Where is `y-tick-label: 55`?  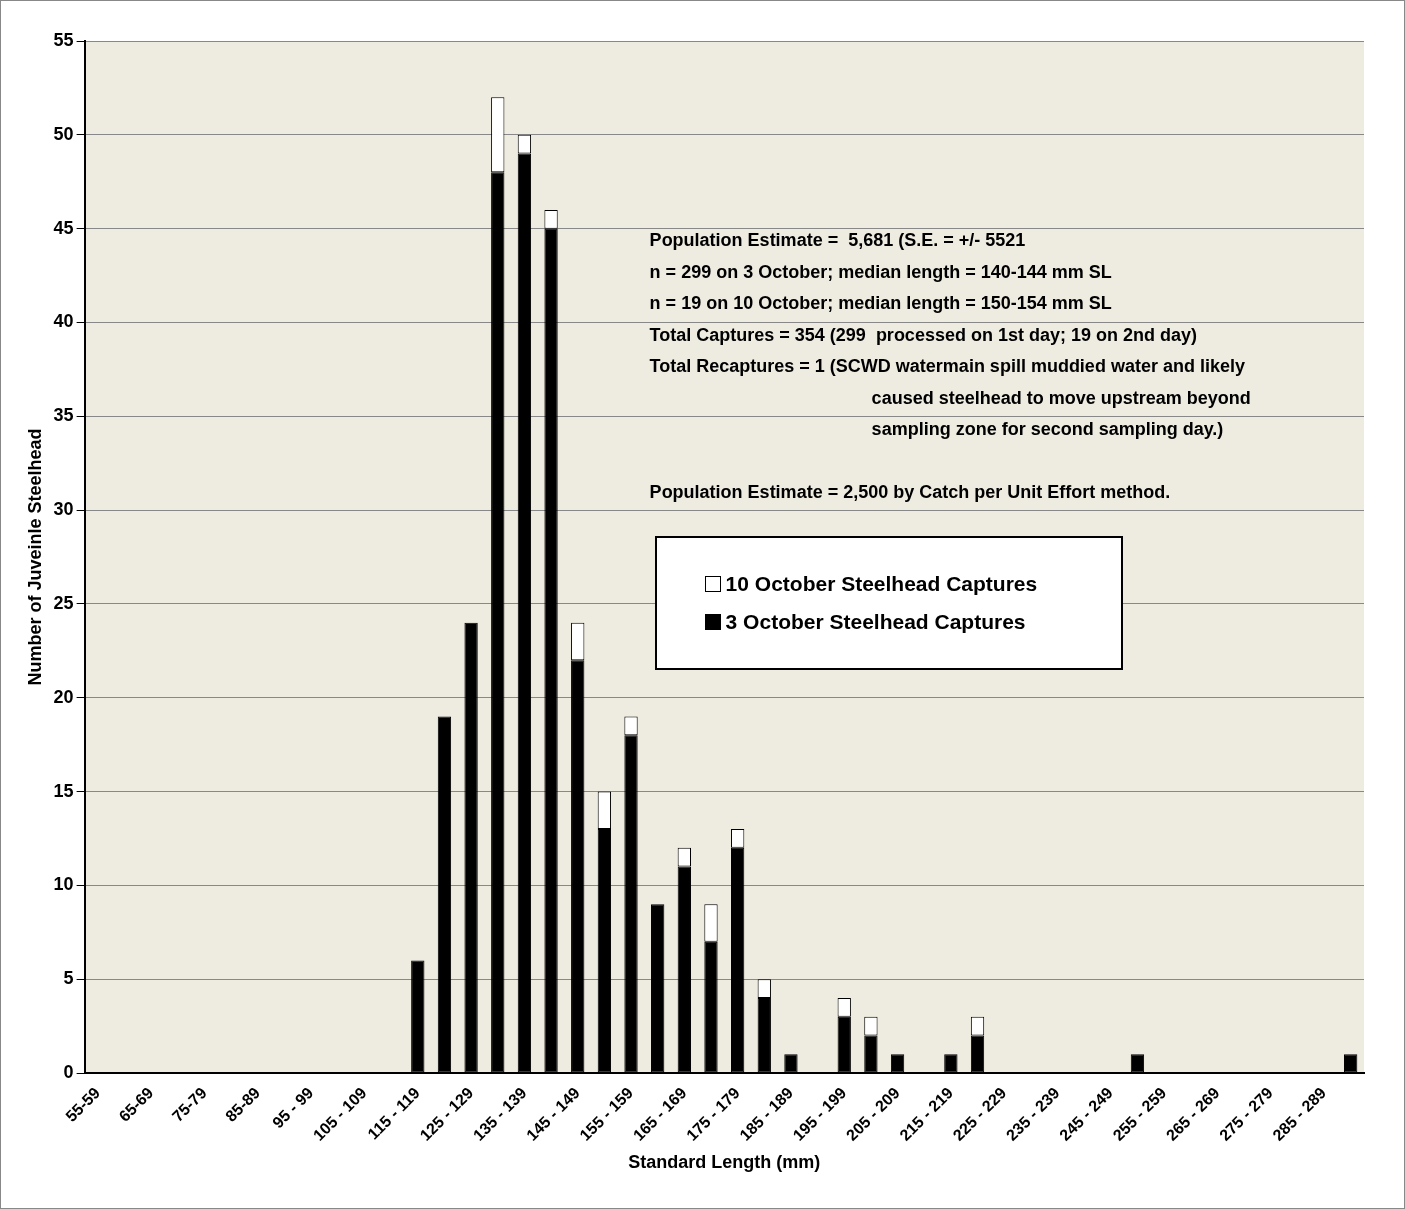 y-tick-label: 55 is located at coordinates (63, 39).